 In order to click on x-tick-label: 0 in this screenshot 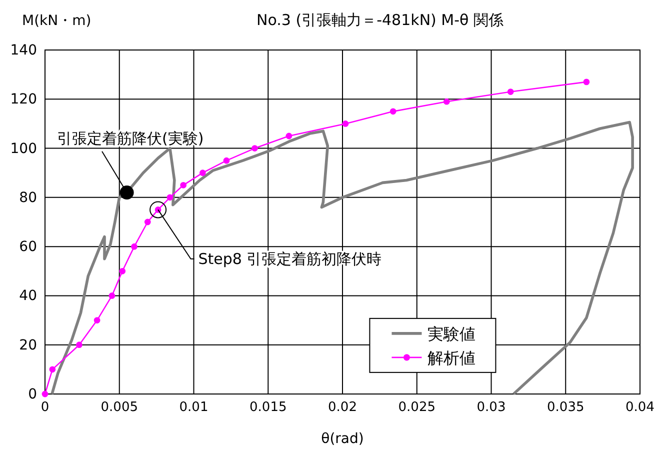, I will do `click(45, 408)`.